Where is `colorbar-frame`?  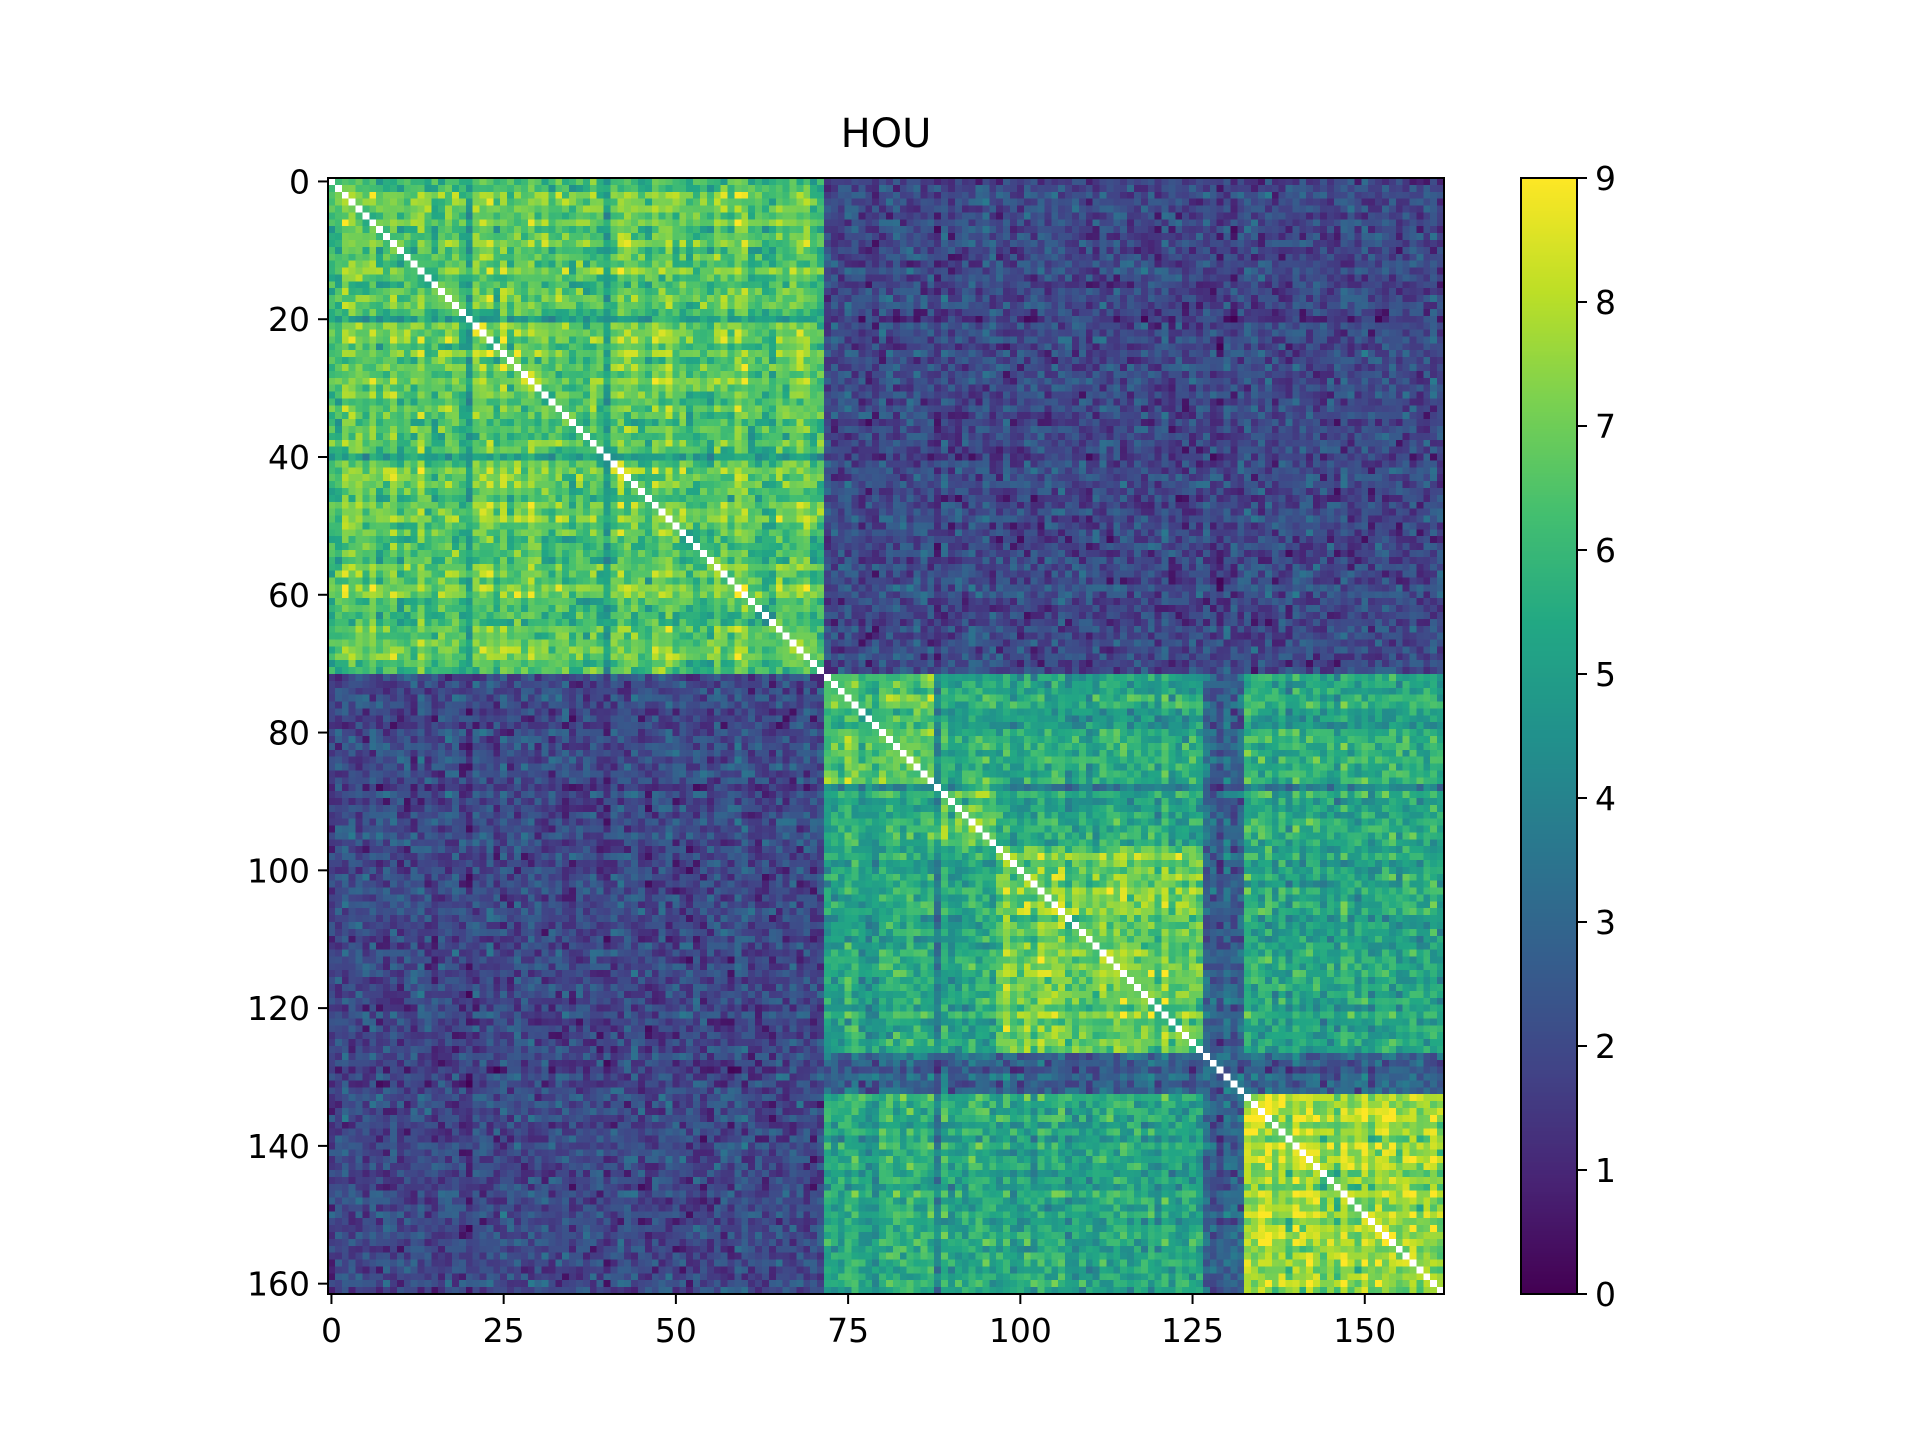
colorbar-frame is located at coordinates (1549, 736).